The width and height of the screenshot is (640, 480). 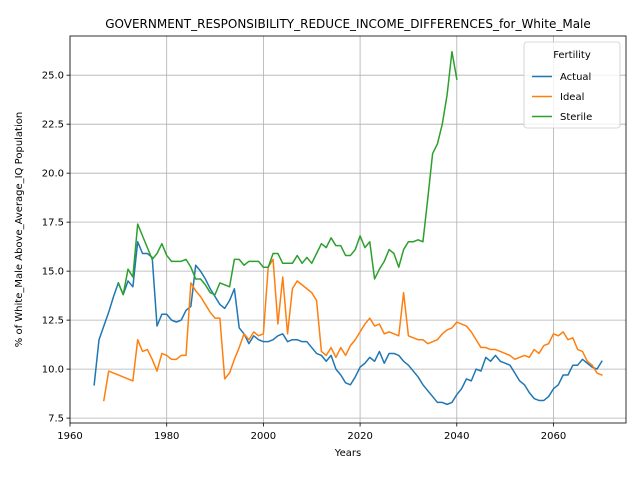 What do you see at coordinates (53, 76) in the screenshot?
I see `y-tick-label: 25.0` at bounding box center [53, 76].